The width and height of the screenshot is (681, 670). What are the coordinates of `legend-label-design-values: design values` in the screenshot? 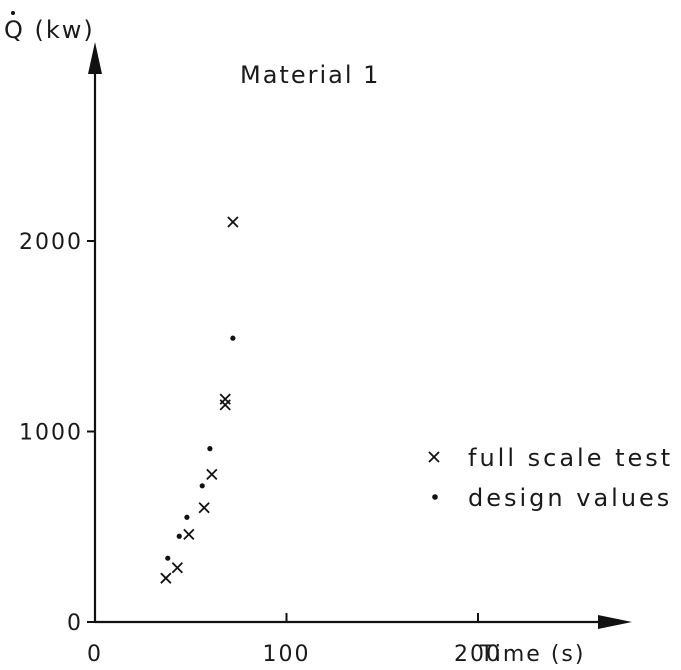 It's located at (570, 498).